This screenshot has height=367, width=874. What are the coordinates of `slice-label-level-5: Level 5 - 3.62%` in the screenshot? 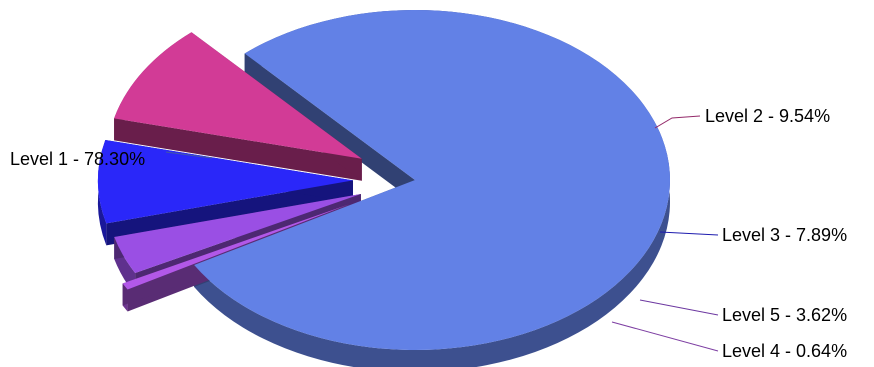 It's located at (784, 315).